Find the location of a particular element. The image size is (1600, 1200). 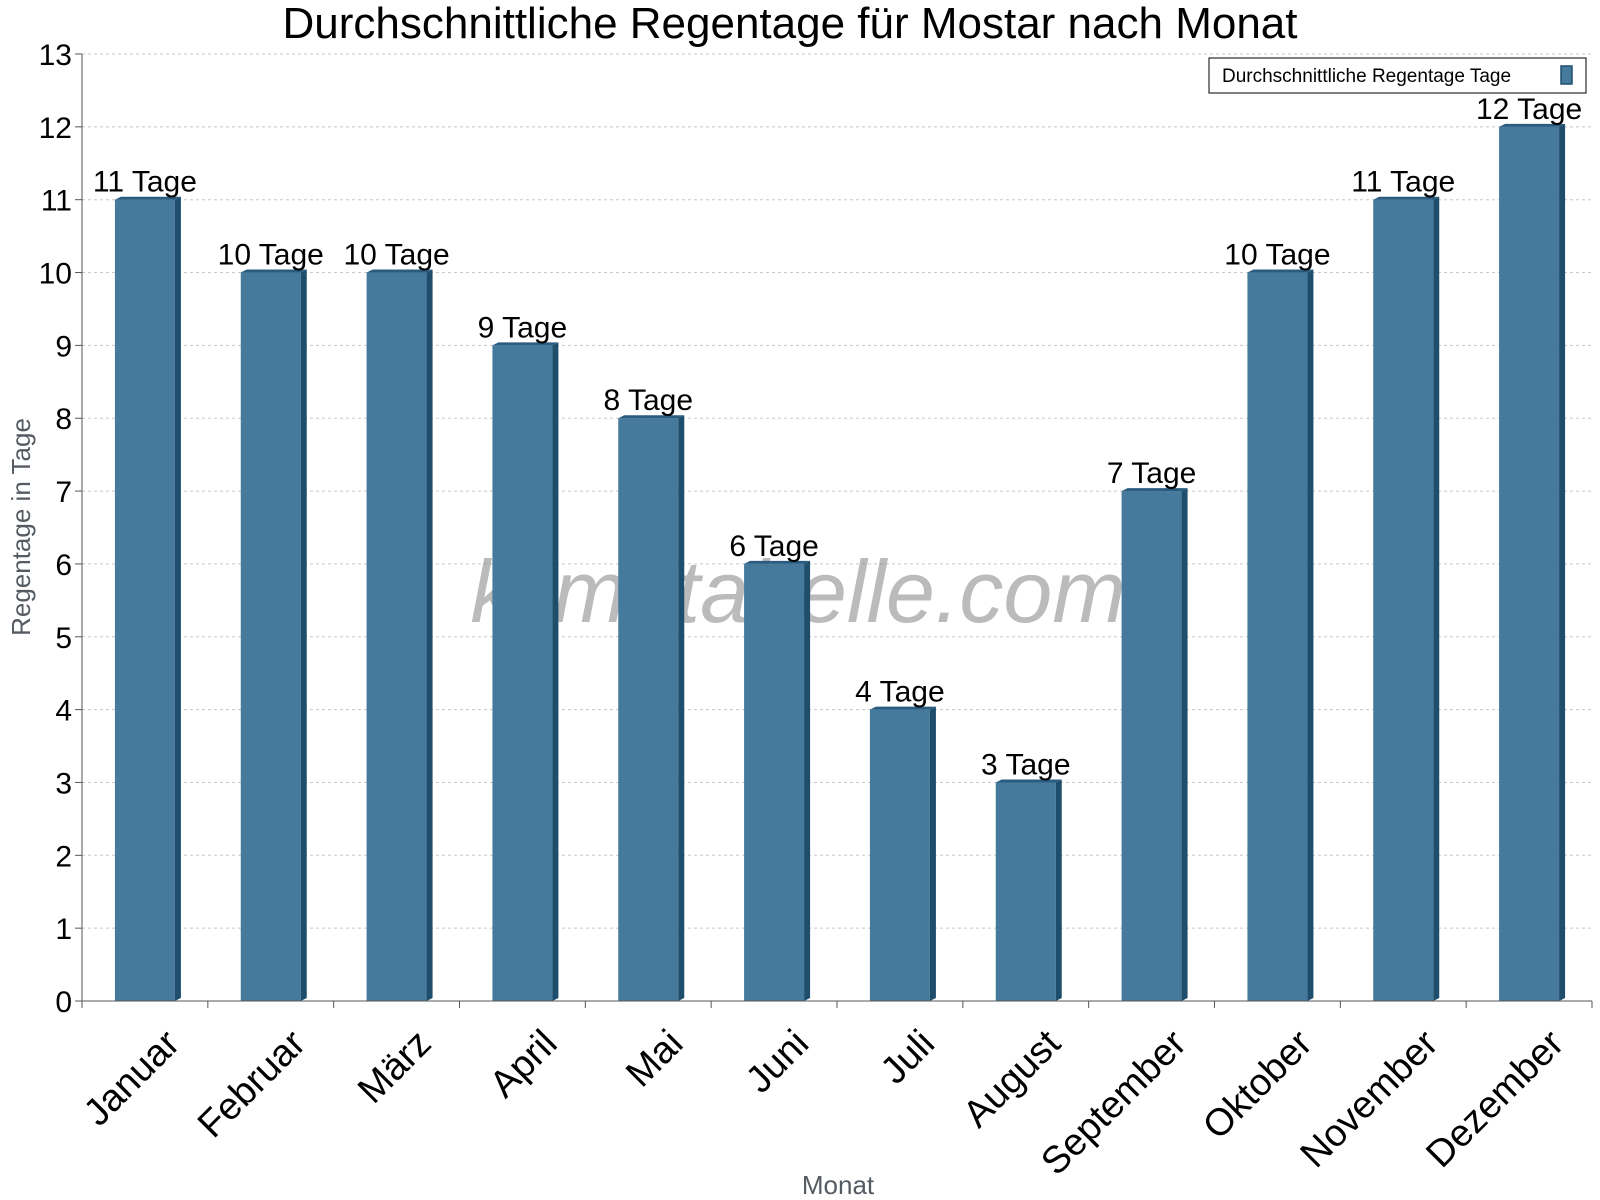

x-tick-label: April is located at coordinates (523, 1063).